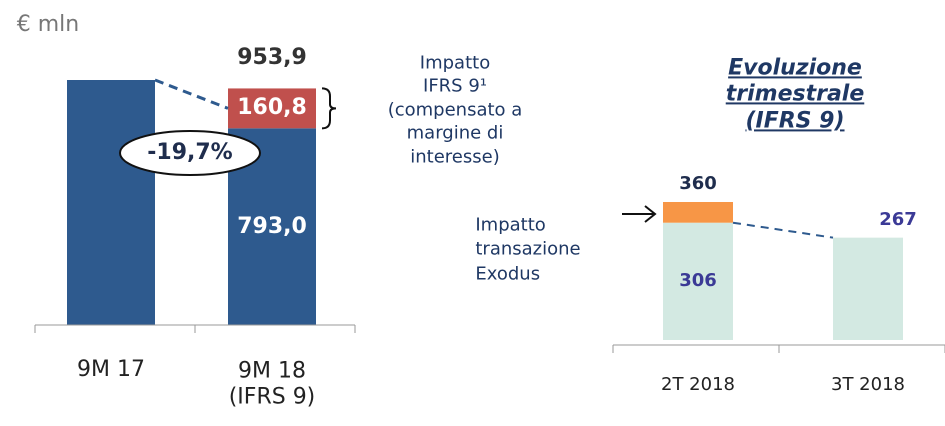  Describe the element at coordinates (898, 219) in the screenshot. I see `value-label: 267` at that location.